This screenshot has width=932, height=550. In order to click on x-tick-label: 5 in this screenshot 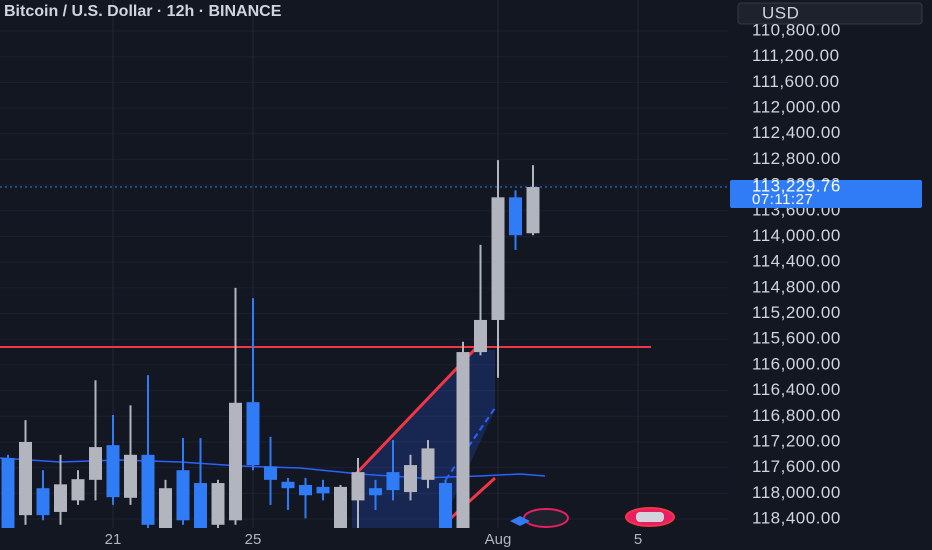, I will do `click(638, 539)`.